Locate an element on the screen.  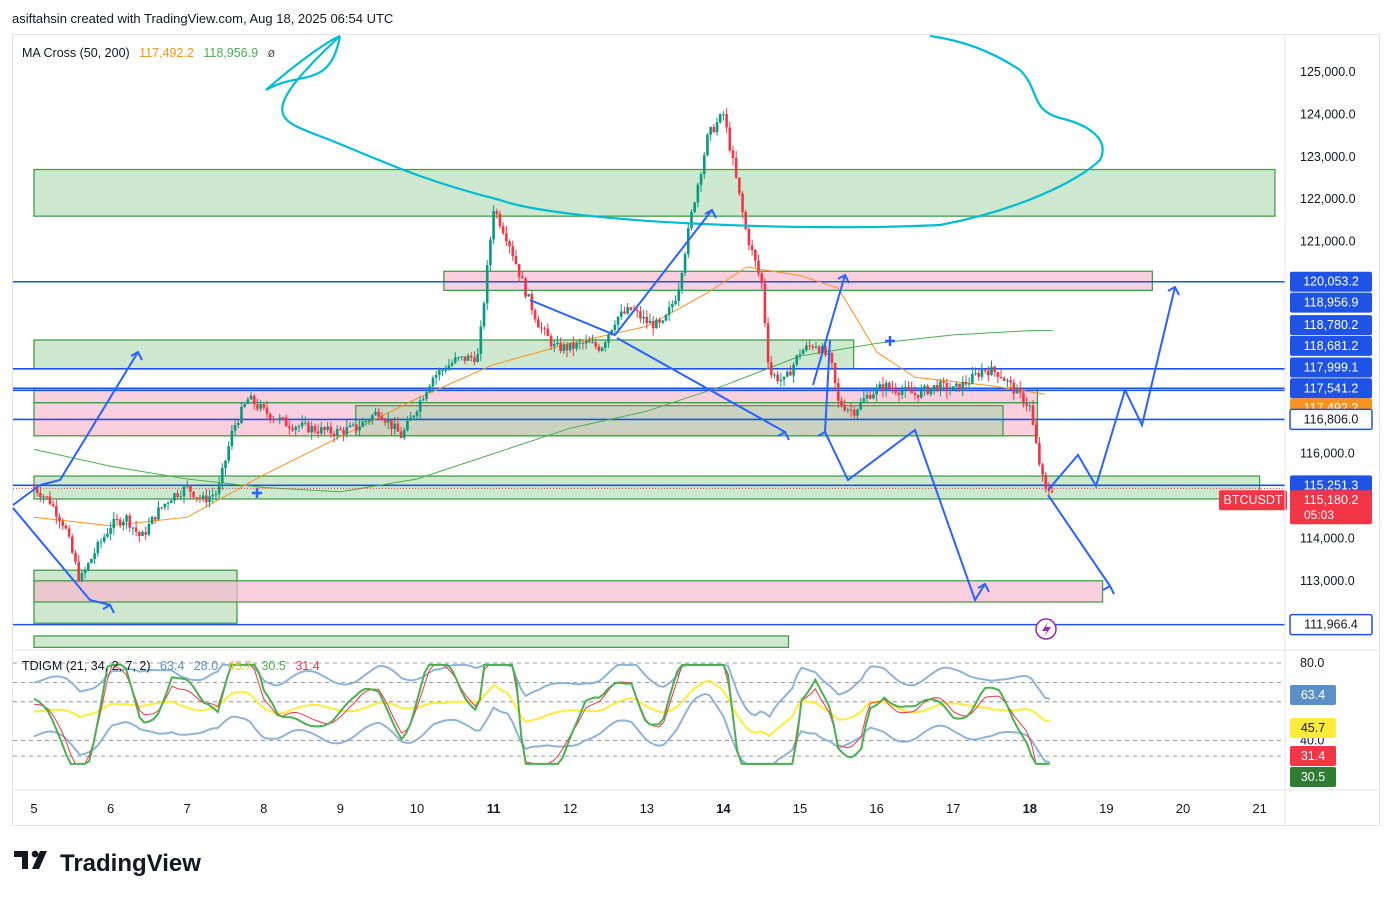
tradingview-brand: TradingView is located at coordinates (107, 863).